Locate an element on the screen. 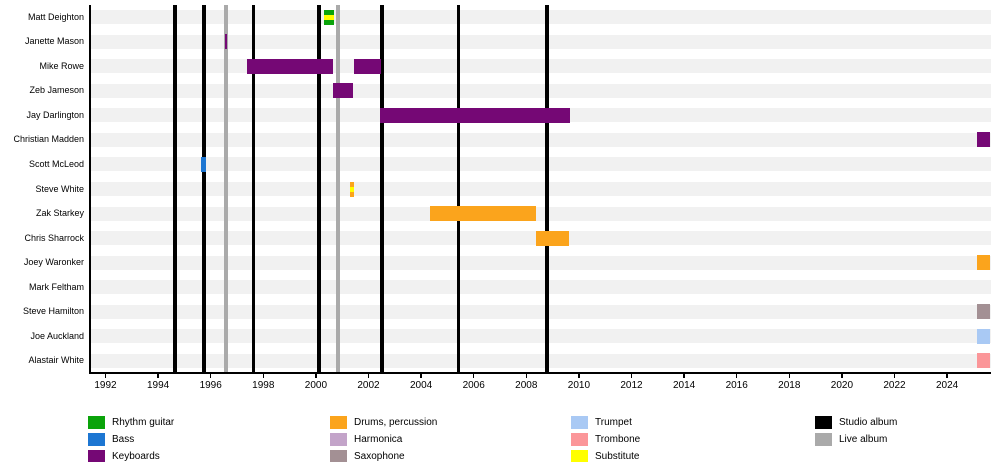 This screenshot has height=462, width=1000. member-label: Christian Madden is located at coordinates (48, 139).